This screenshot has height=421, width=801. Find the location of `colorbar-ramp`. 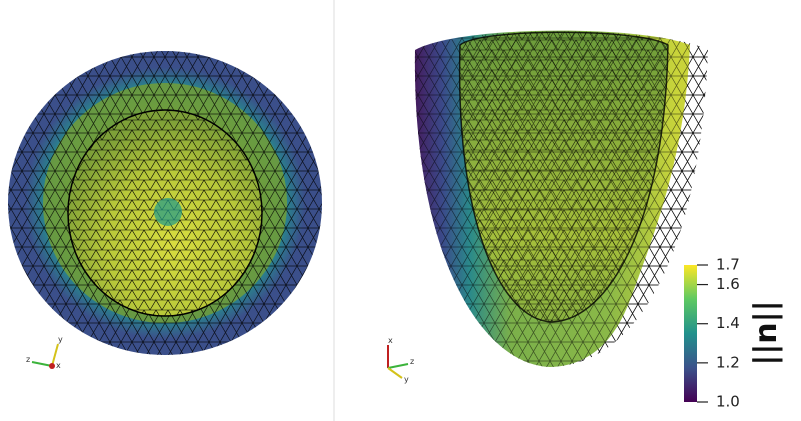

colorbar-ramp is located at coordinates (690, 333).